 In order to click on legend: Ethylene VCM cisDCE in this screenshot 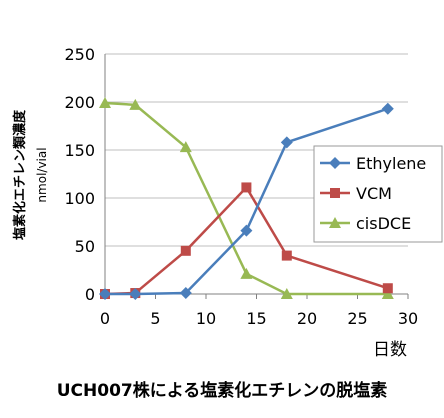, I will do `click(378, 194)`.